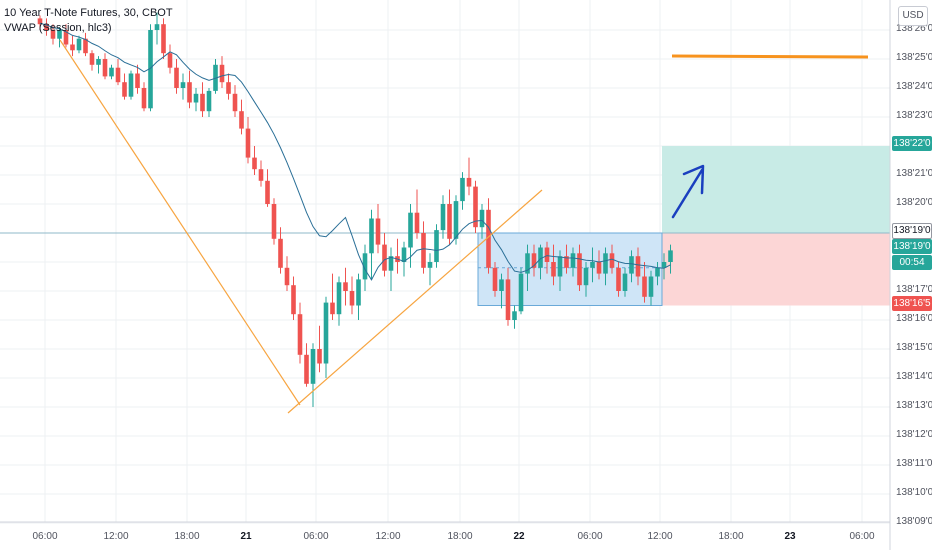  I want to click on price-tick-label: 138'14'0, so click(914, 376).